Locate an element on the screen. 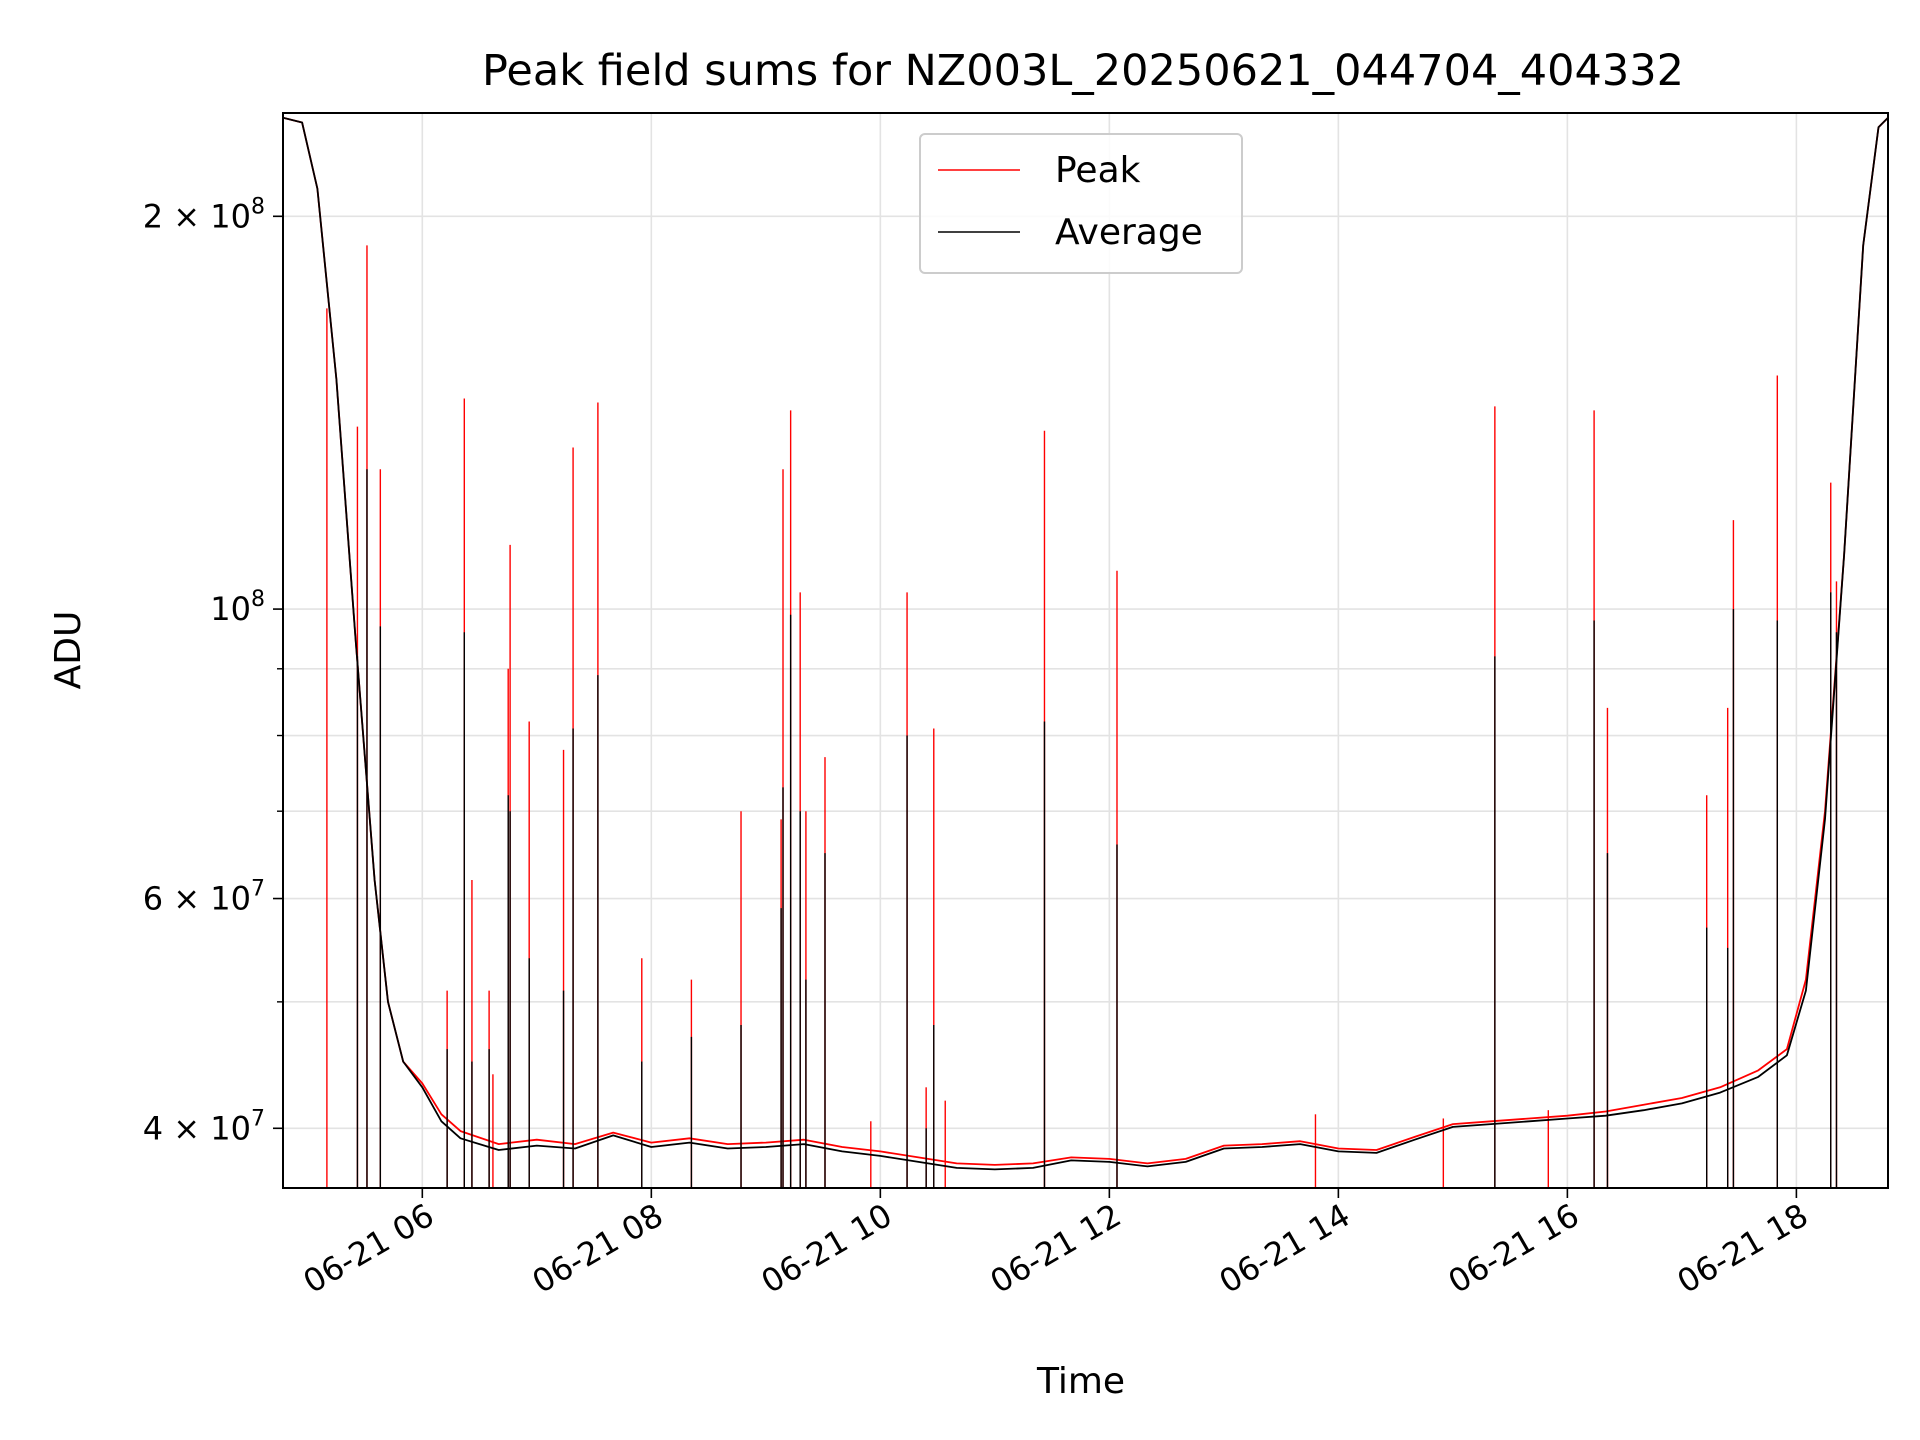 Image resolution: width=1920 pixels, height=1440 pixels. y-tick-label: 4 × 107 is located at coordinates (204, 1126).